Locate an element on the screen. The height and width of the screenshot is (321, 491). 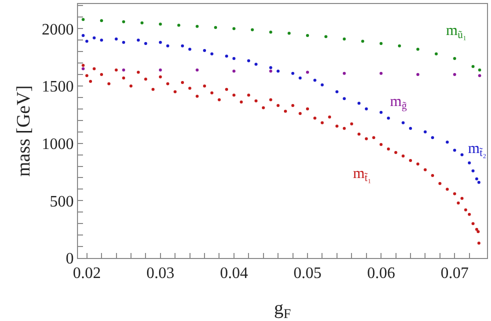
x-tick-label: 0.03 is located at coordinates (160, 273).